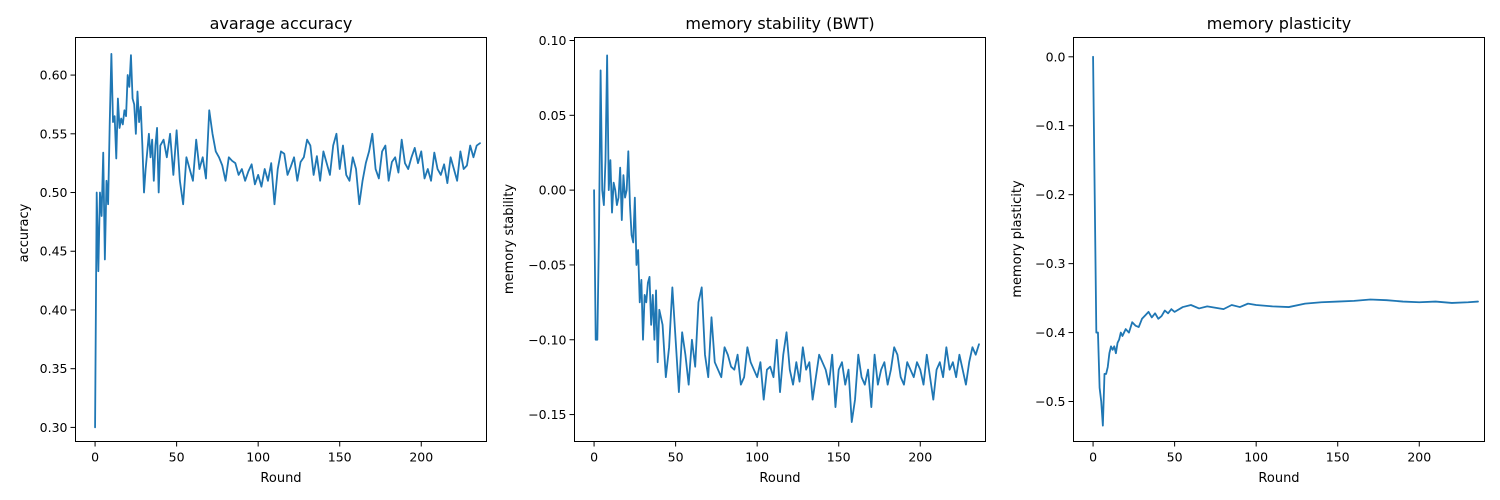 This screenshot has height=500, width=1500. What do you see at coordinates (54, 192) in the screenshot?
I see `accuracy-y-tick-label: 0.50` at bounding box center [54, 192].